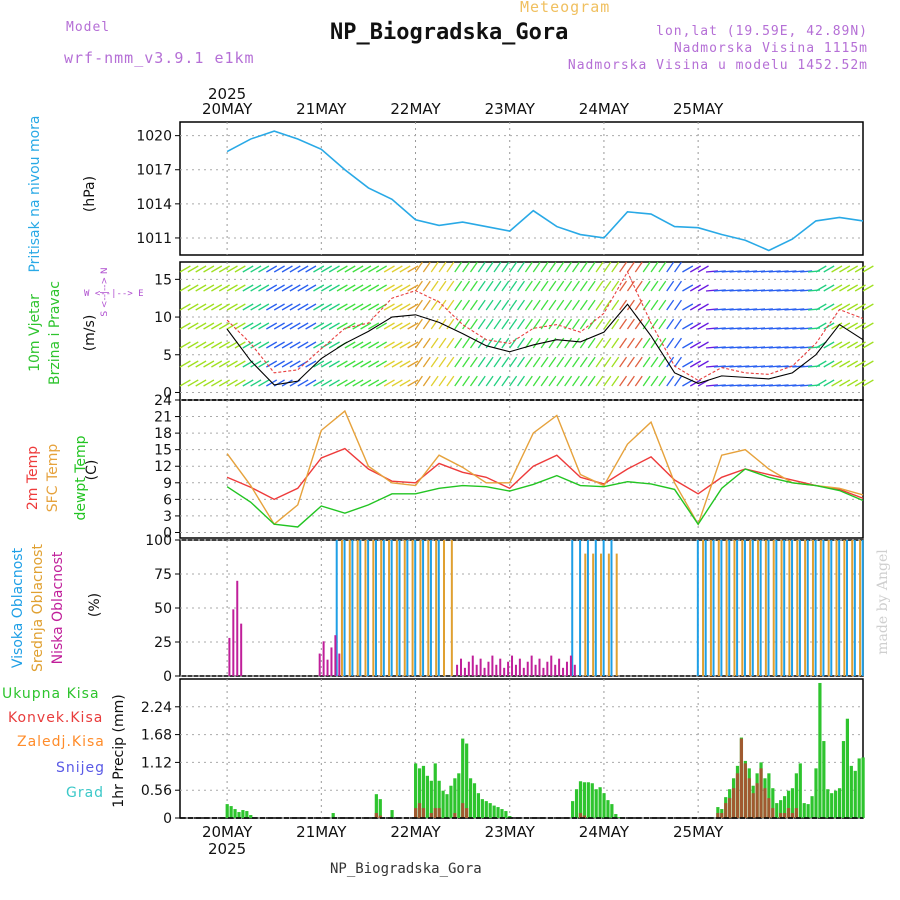 The height and width of the screenshot is (900, 900). What do you see at coordinates (604, 832) in the screenshot?
I see `date-label-bottom: 24MAY` at bounding box center [604, 832].